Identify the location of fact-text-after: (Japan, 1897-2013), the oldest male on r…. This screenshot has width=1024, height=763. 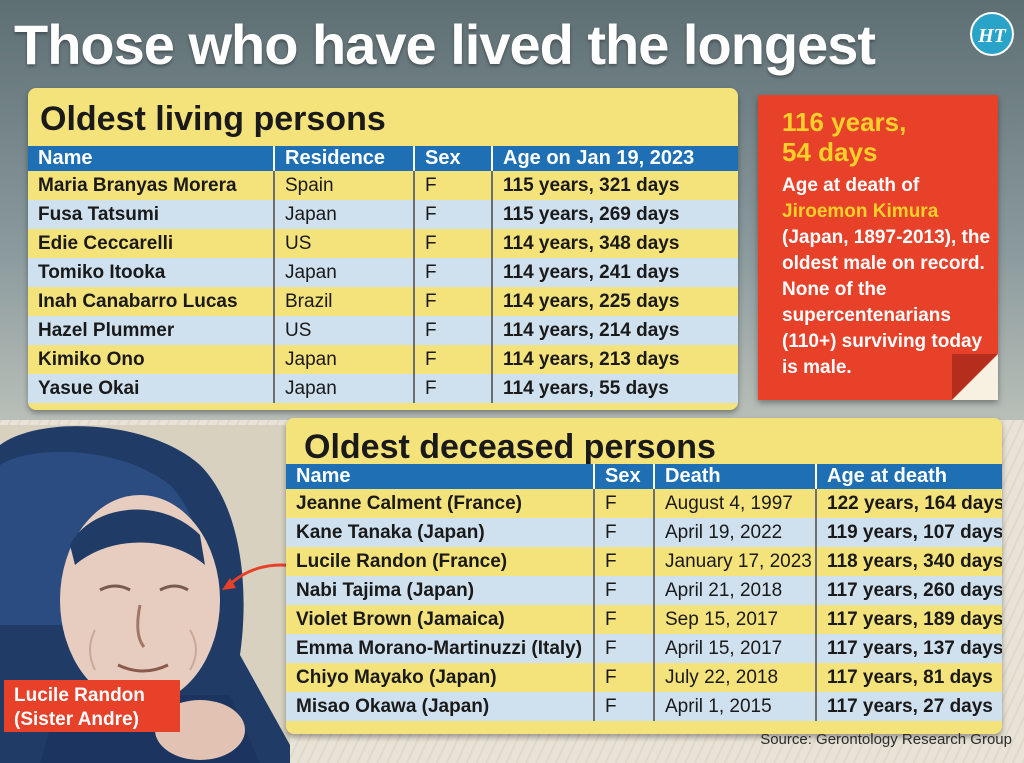
(886, 302).